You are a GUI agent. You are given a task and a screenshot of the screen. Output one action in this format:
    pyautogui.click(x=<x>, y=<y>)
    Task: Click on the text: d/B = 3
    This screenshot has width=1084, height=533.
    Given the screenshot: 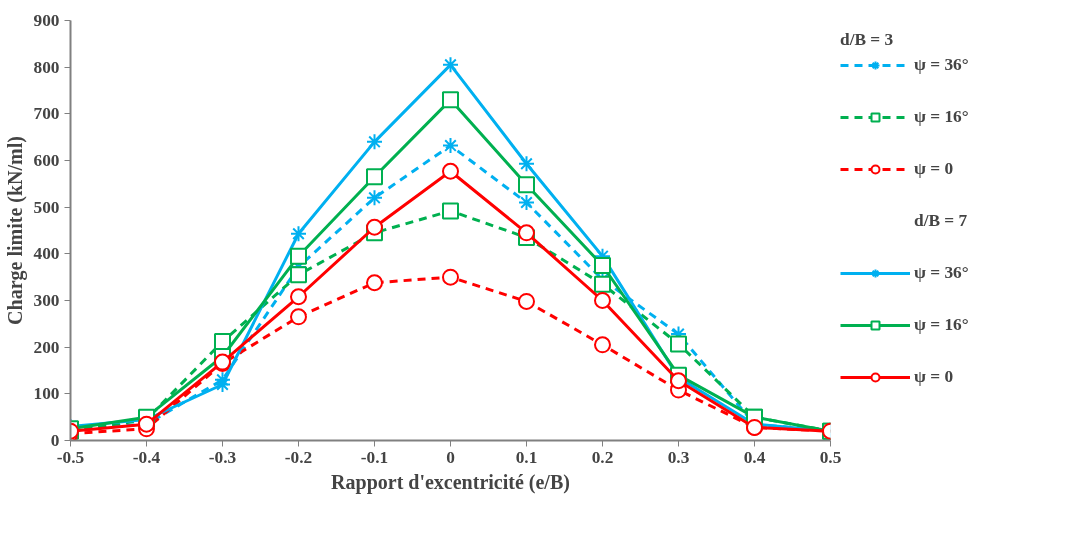 What is the action you would take?
    pyautogui.click(x=867, y=39)
    